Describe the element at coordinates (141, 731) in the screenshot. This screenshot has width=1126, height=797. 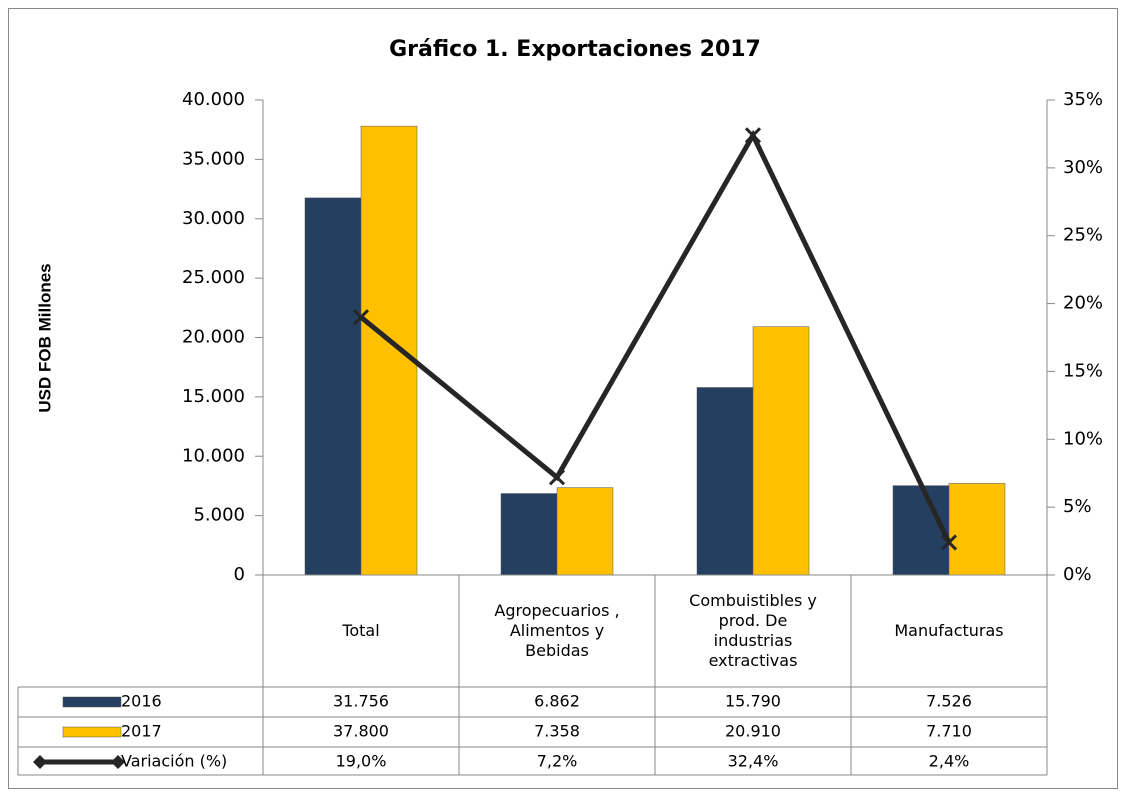
I see `legend-label: 2017` at that location.